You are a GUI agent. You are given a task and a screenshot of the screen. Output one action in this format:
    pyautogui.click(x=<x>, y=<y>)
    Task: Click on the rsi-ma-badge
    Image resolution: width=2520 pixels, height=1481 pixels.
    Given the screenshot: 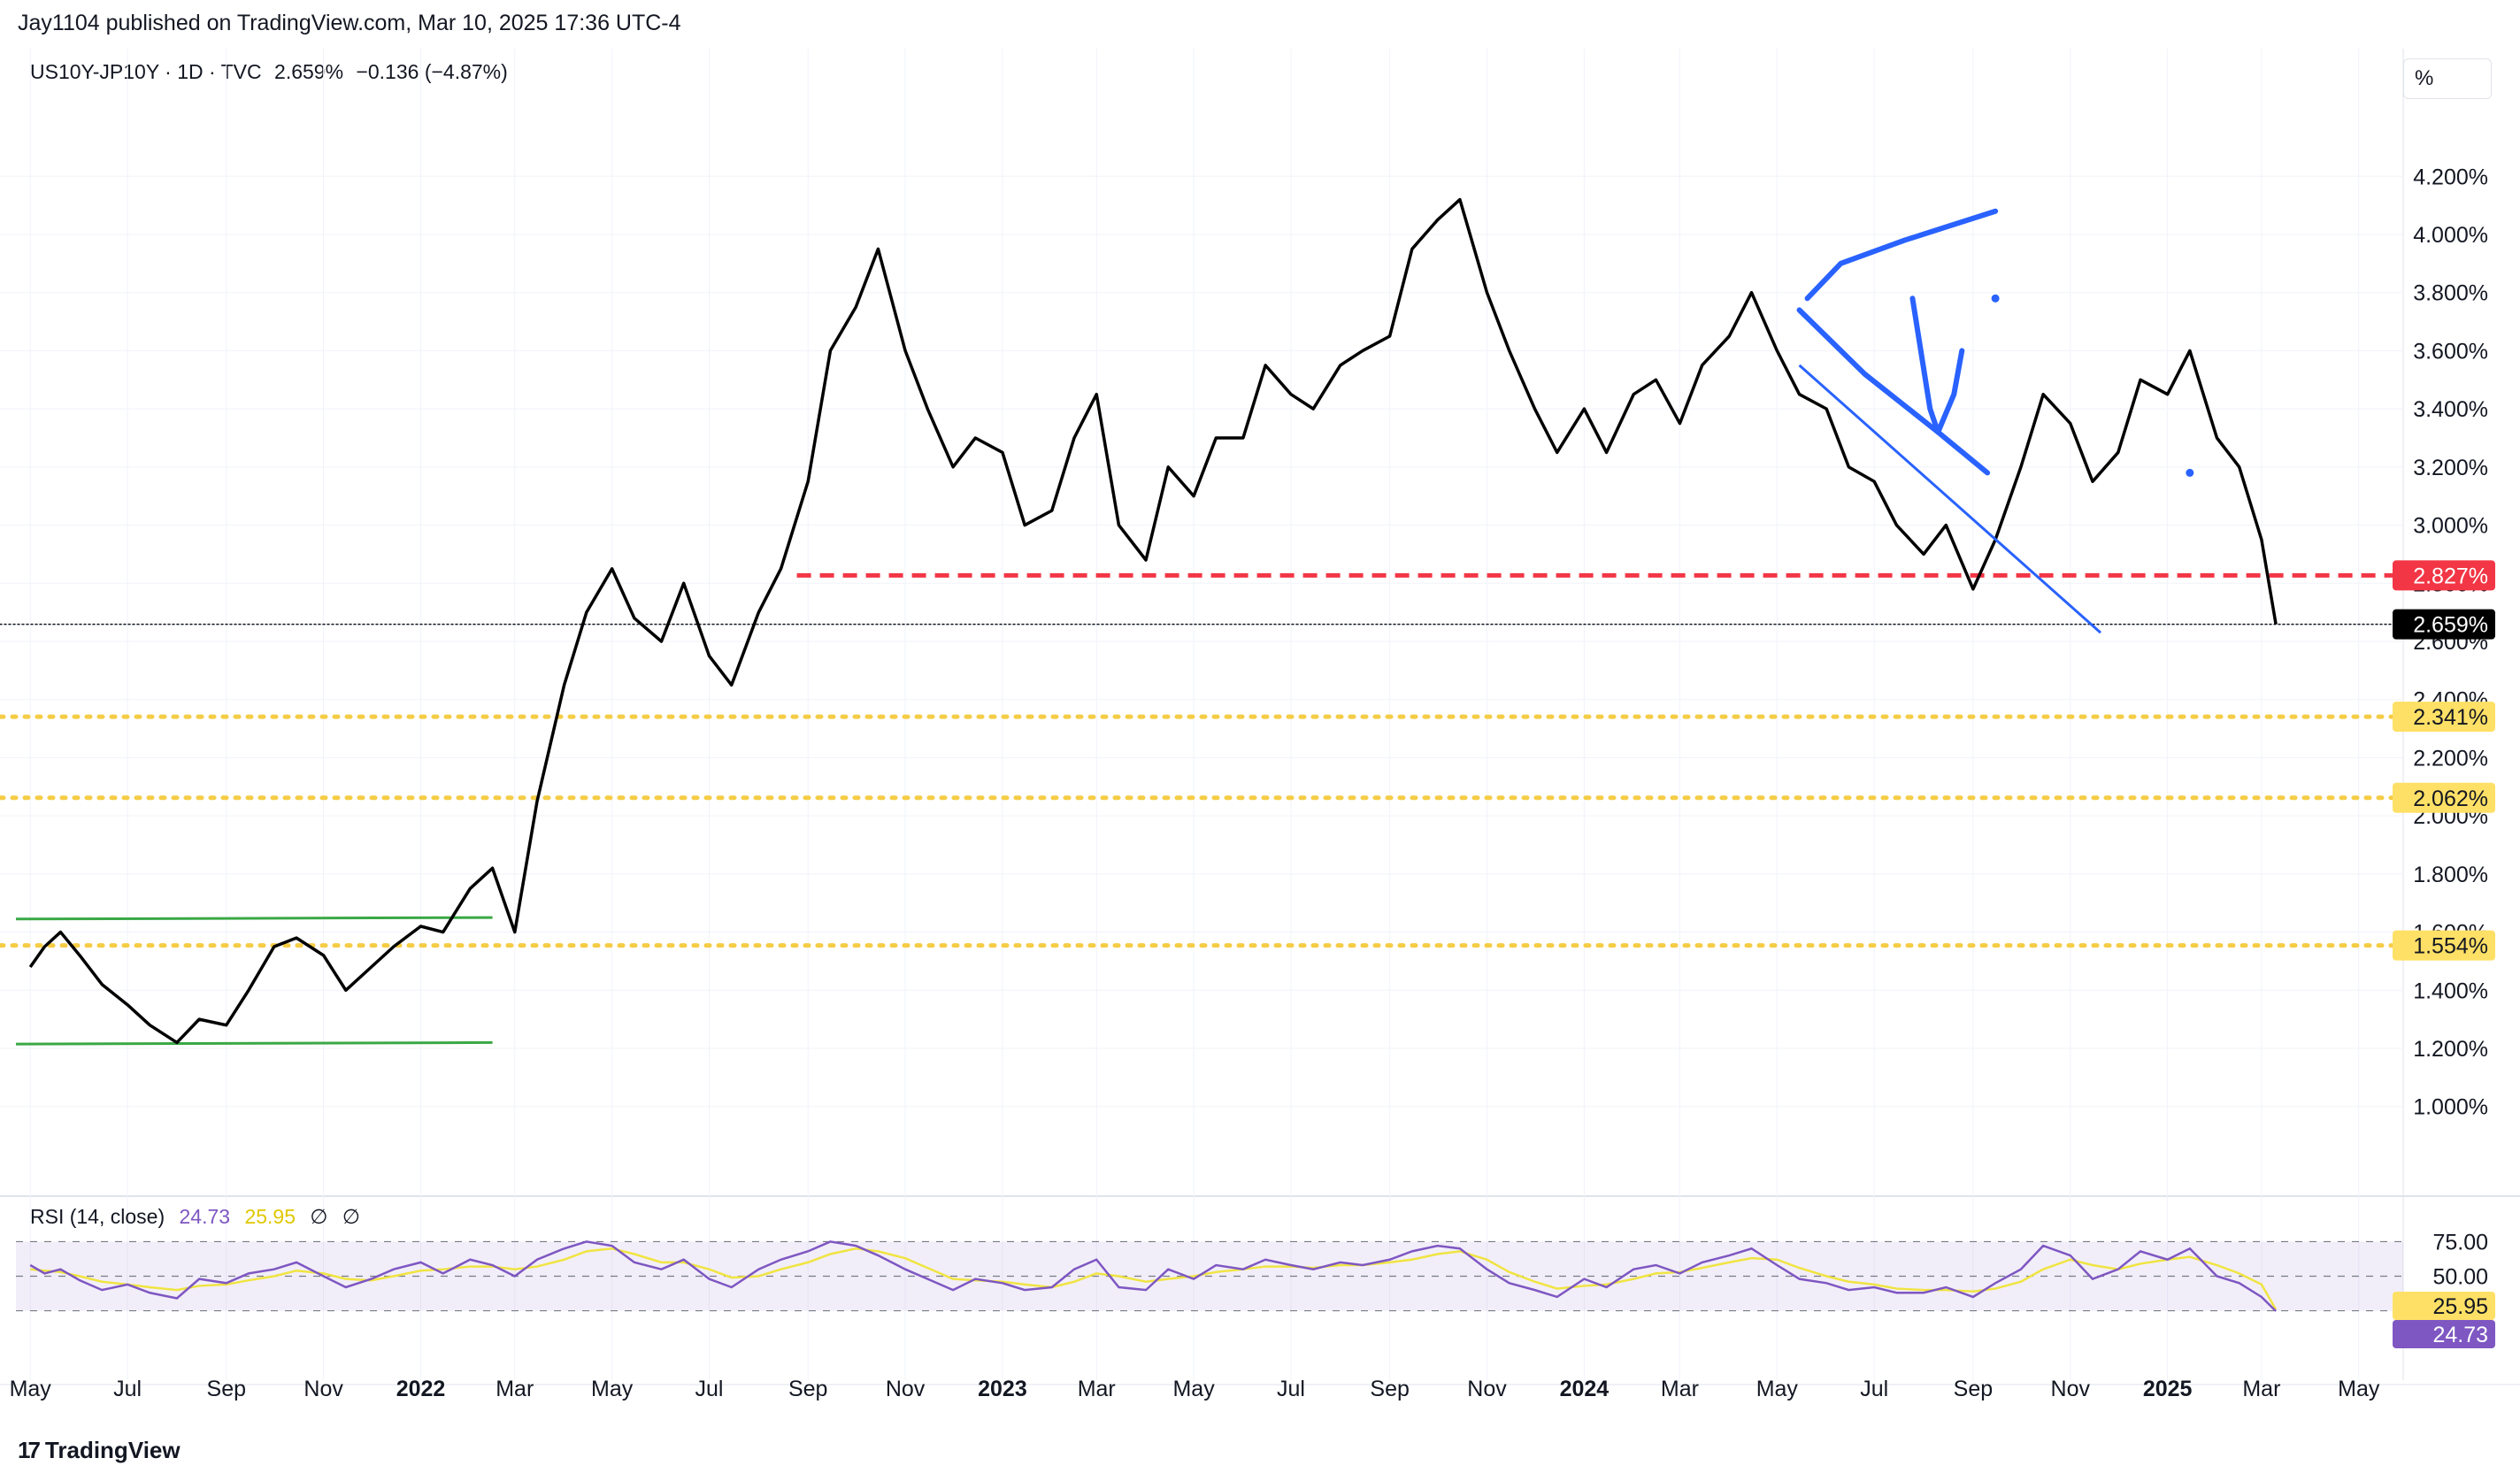 What is the action you would take?
    pyautogui.click(x=2444, y=1306)
    